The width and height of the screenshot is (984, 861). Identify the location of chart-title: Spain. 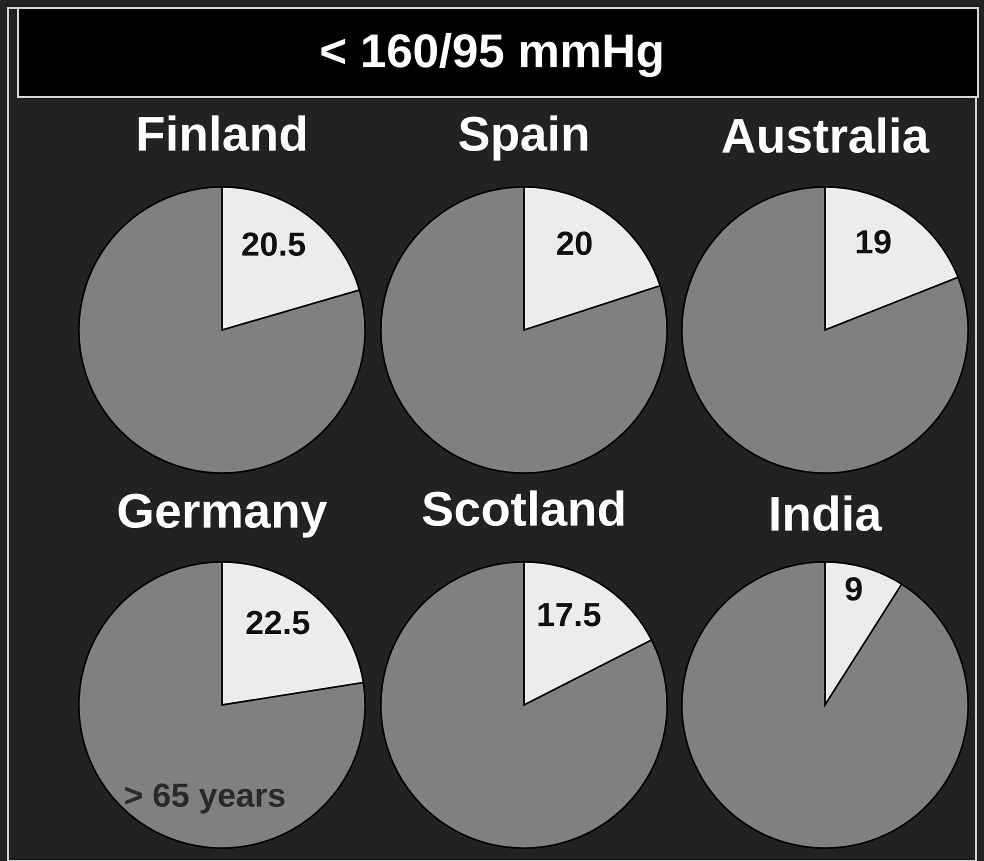
(523, 138).